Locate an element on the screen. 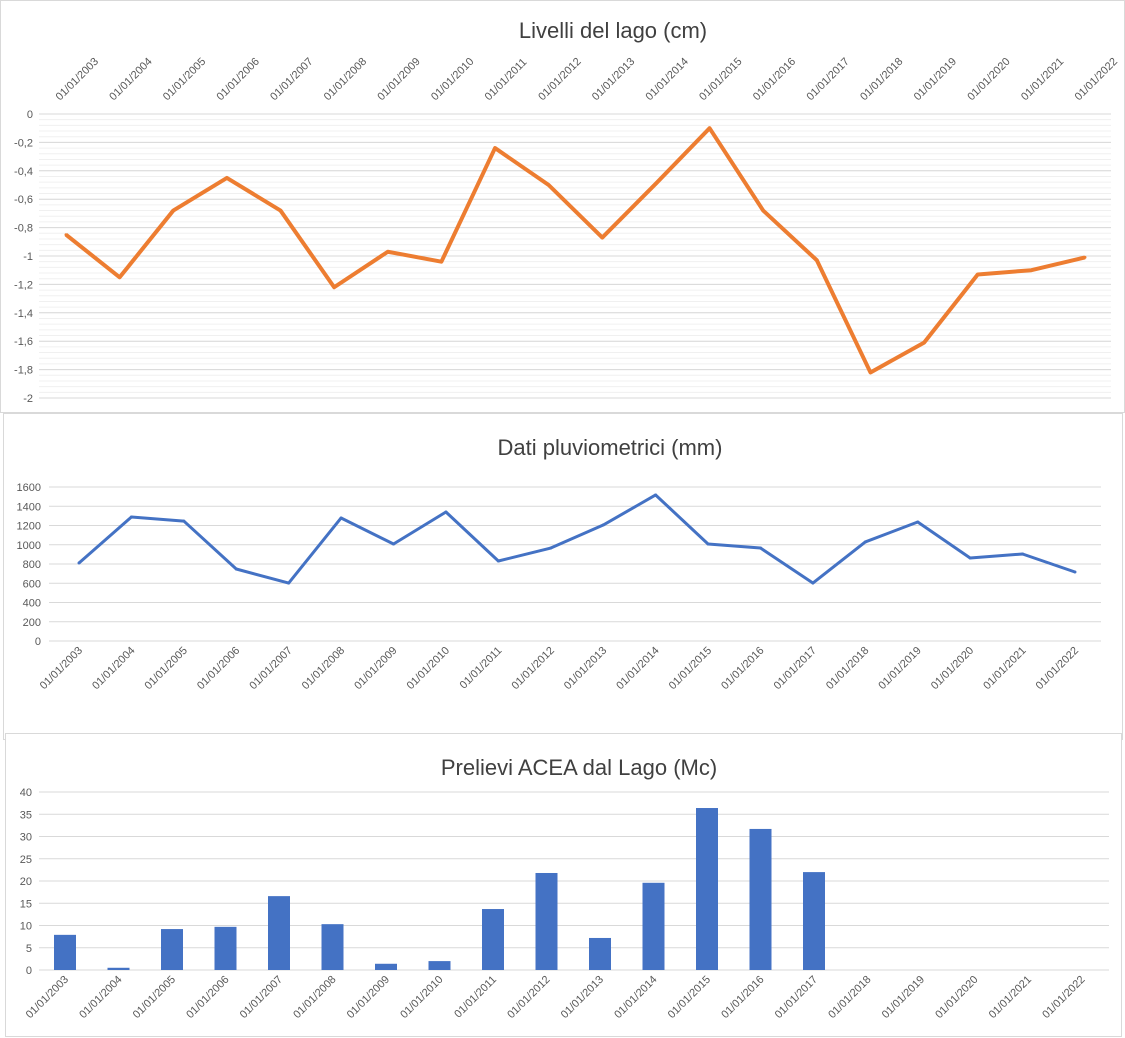  y-tick-label: -1,6 is located at coordinates (23, 342).